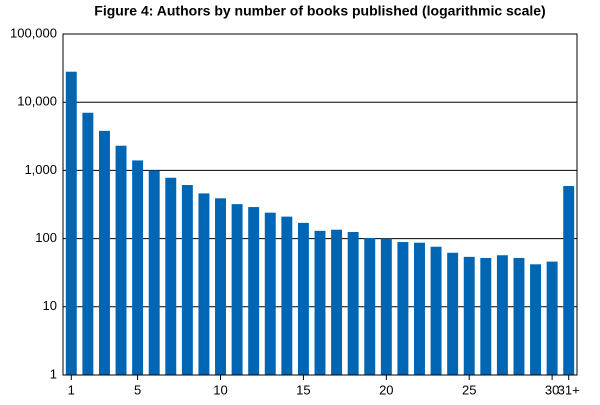 Image resolution: width=600 pixels, height=405 pixels. Describe the element at coordinates (53, 373) in the screenshot. I see `y-tick-label: 1` at that location.